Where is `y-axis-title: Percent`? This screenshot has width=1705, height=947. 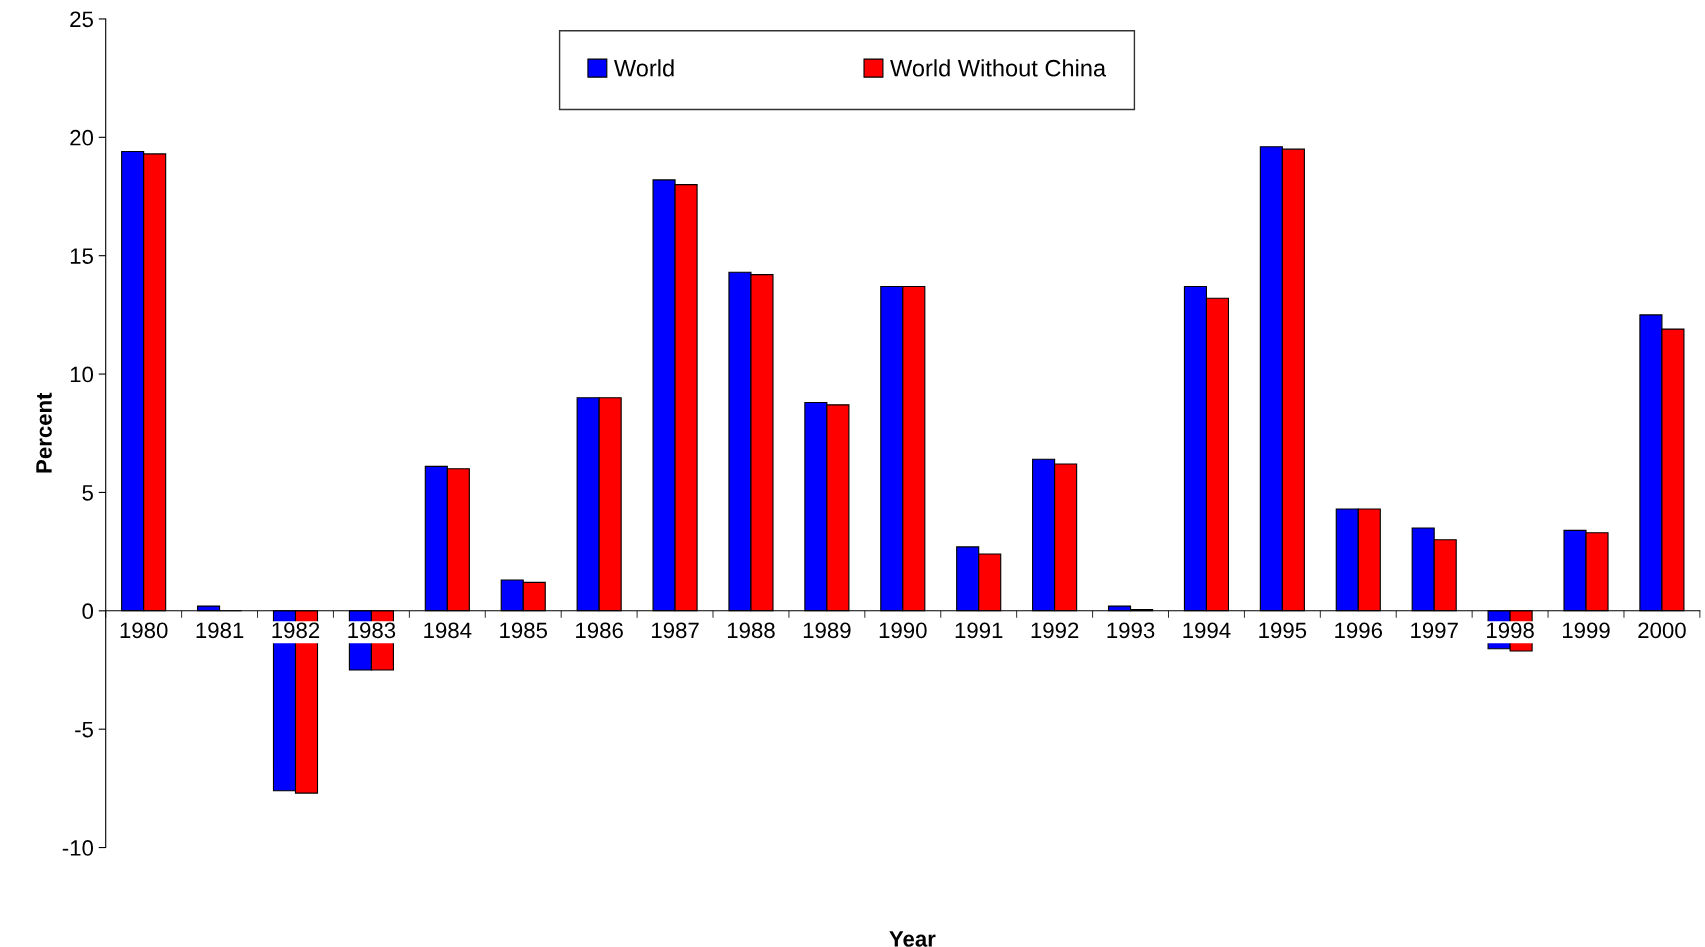 y-axis-title: Percent is located at coordinates (44, 432).